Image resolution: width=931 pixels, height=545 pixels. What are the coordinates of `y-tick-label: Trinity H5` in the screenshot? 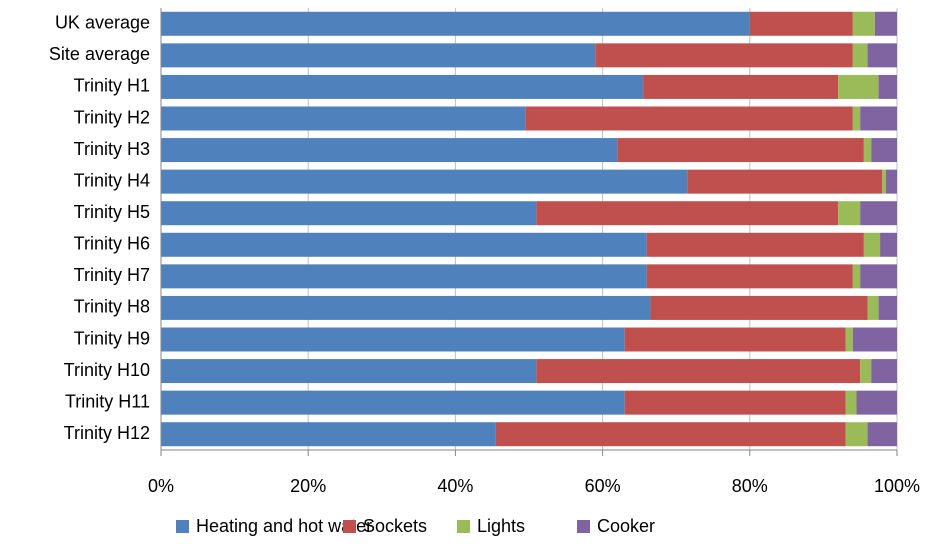 It's located at (112, 212).